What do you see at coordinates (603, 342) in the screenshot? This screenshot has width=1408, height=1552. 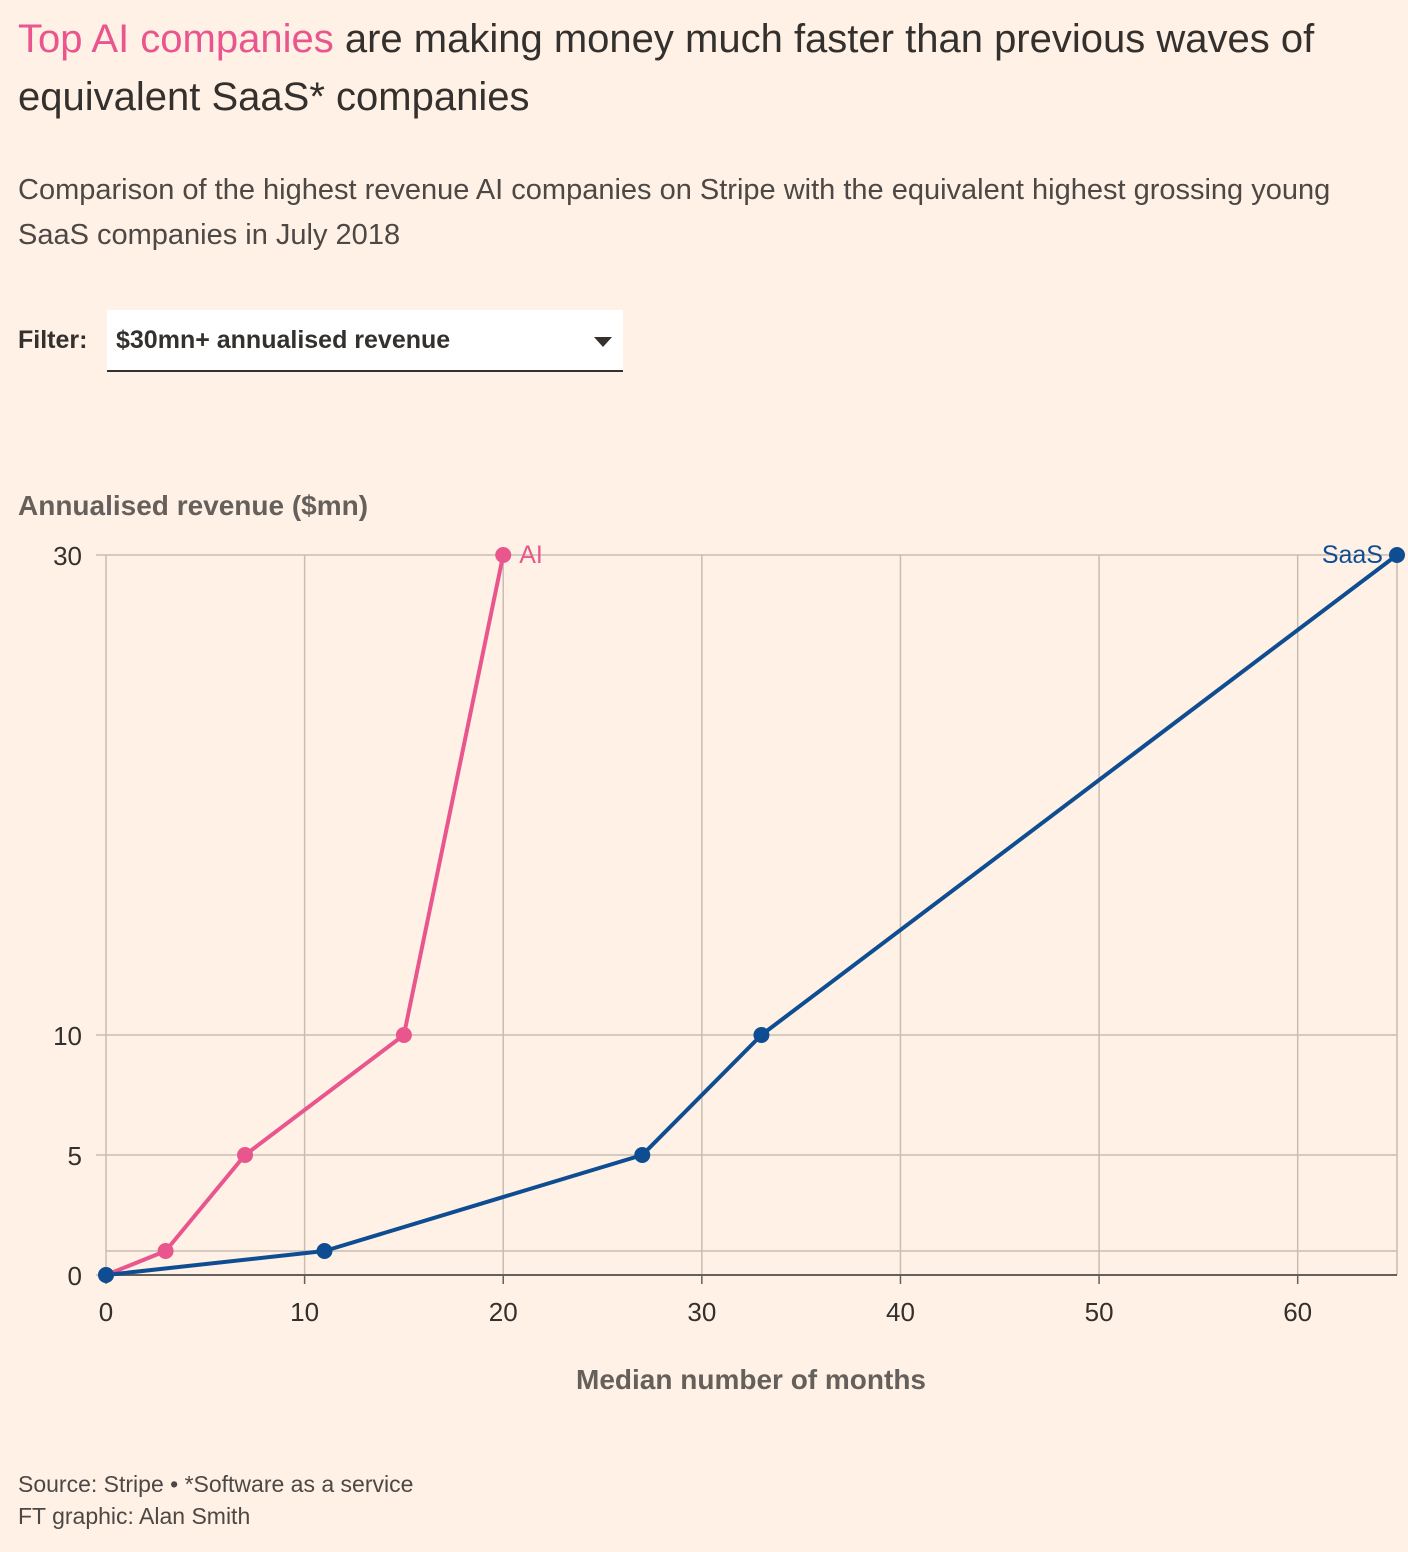 I see `chevron-down-icon` at bounding box center [603, 342].